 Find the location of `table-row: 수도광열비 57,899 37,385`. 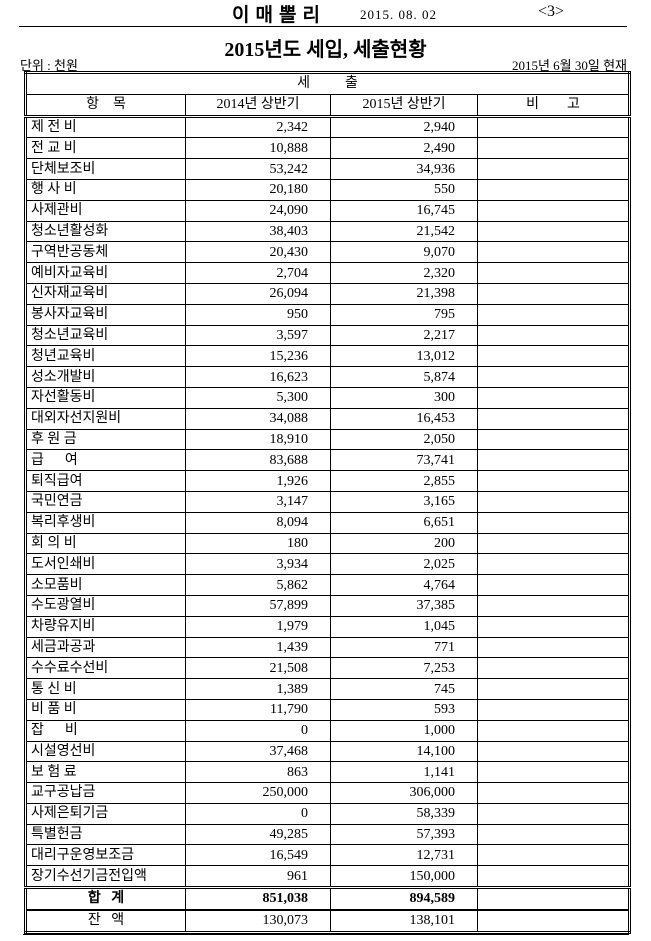

table-row: 수도광열비 57,899 37,385 is located at coordinates (328, 605).